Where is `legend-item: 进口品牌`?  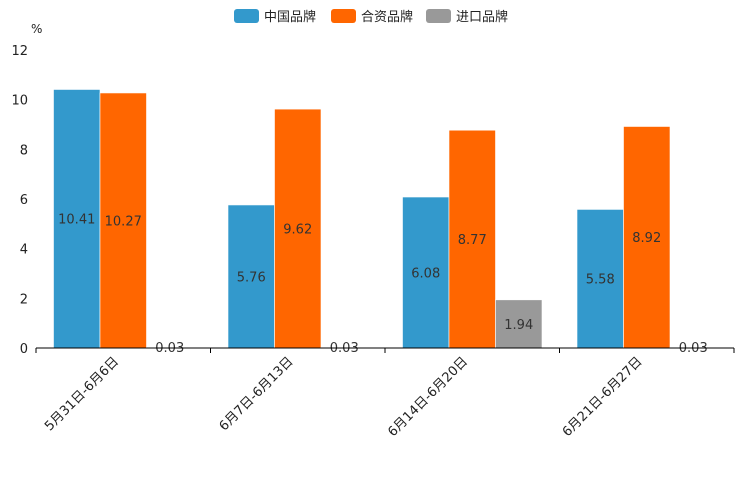 legend-item: 进口品牌 is located at coordinates (467, 17).